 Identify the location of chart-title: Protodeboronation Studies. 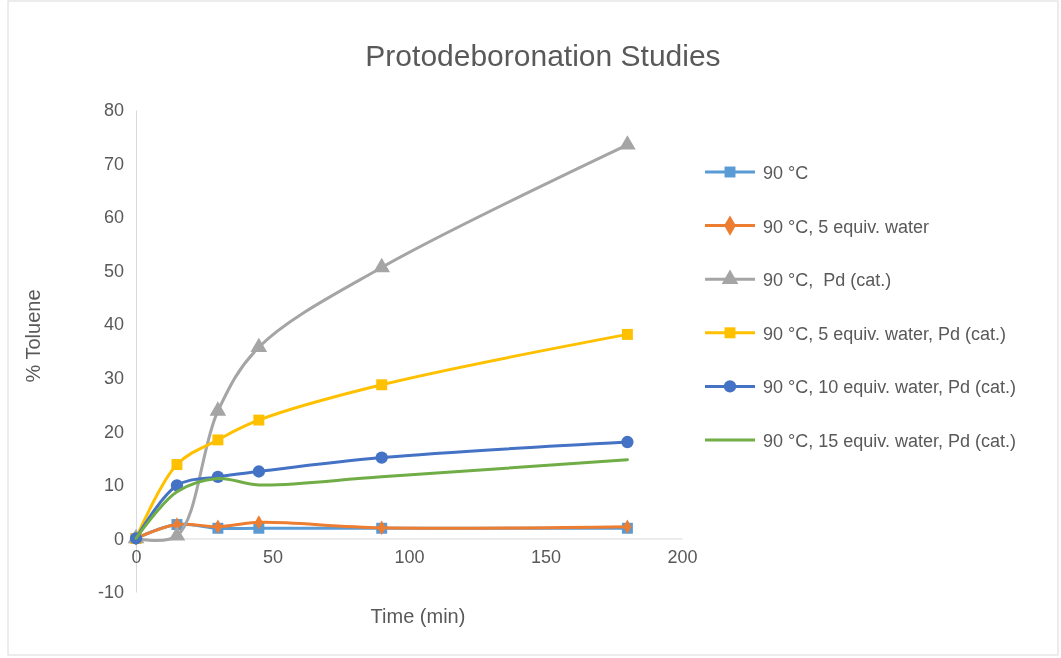
(543, 55).